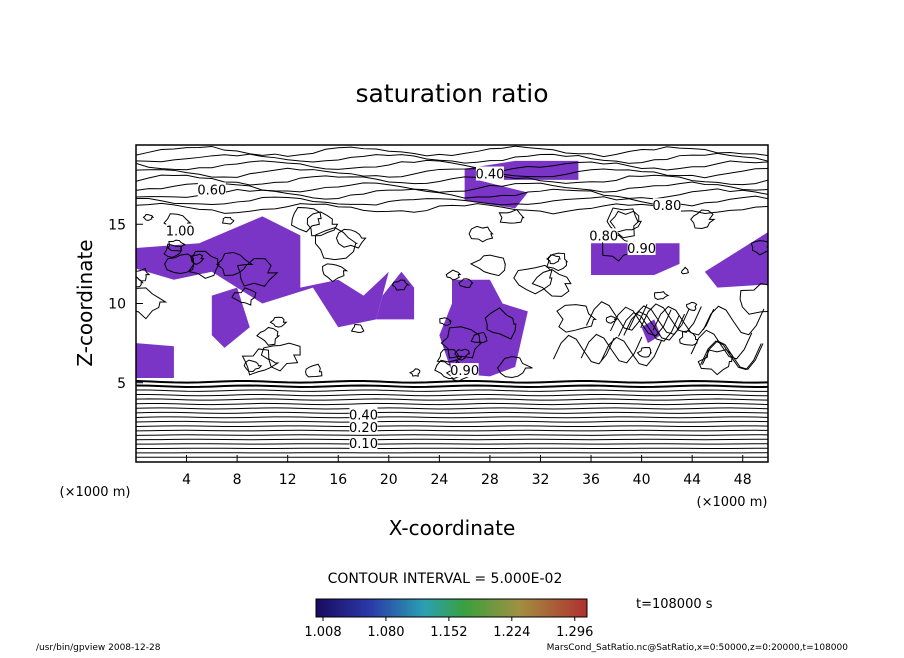 The image size is (904, 658). Describe the element at coordinates (389, 480) in the screenshot. I see `x-tick-label: 20` at that location.